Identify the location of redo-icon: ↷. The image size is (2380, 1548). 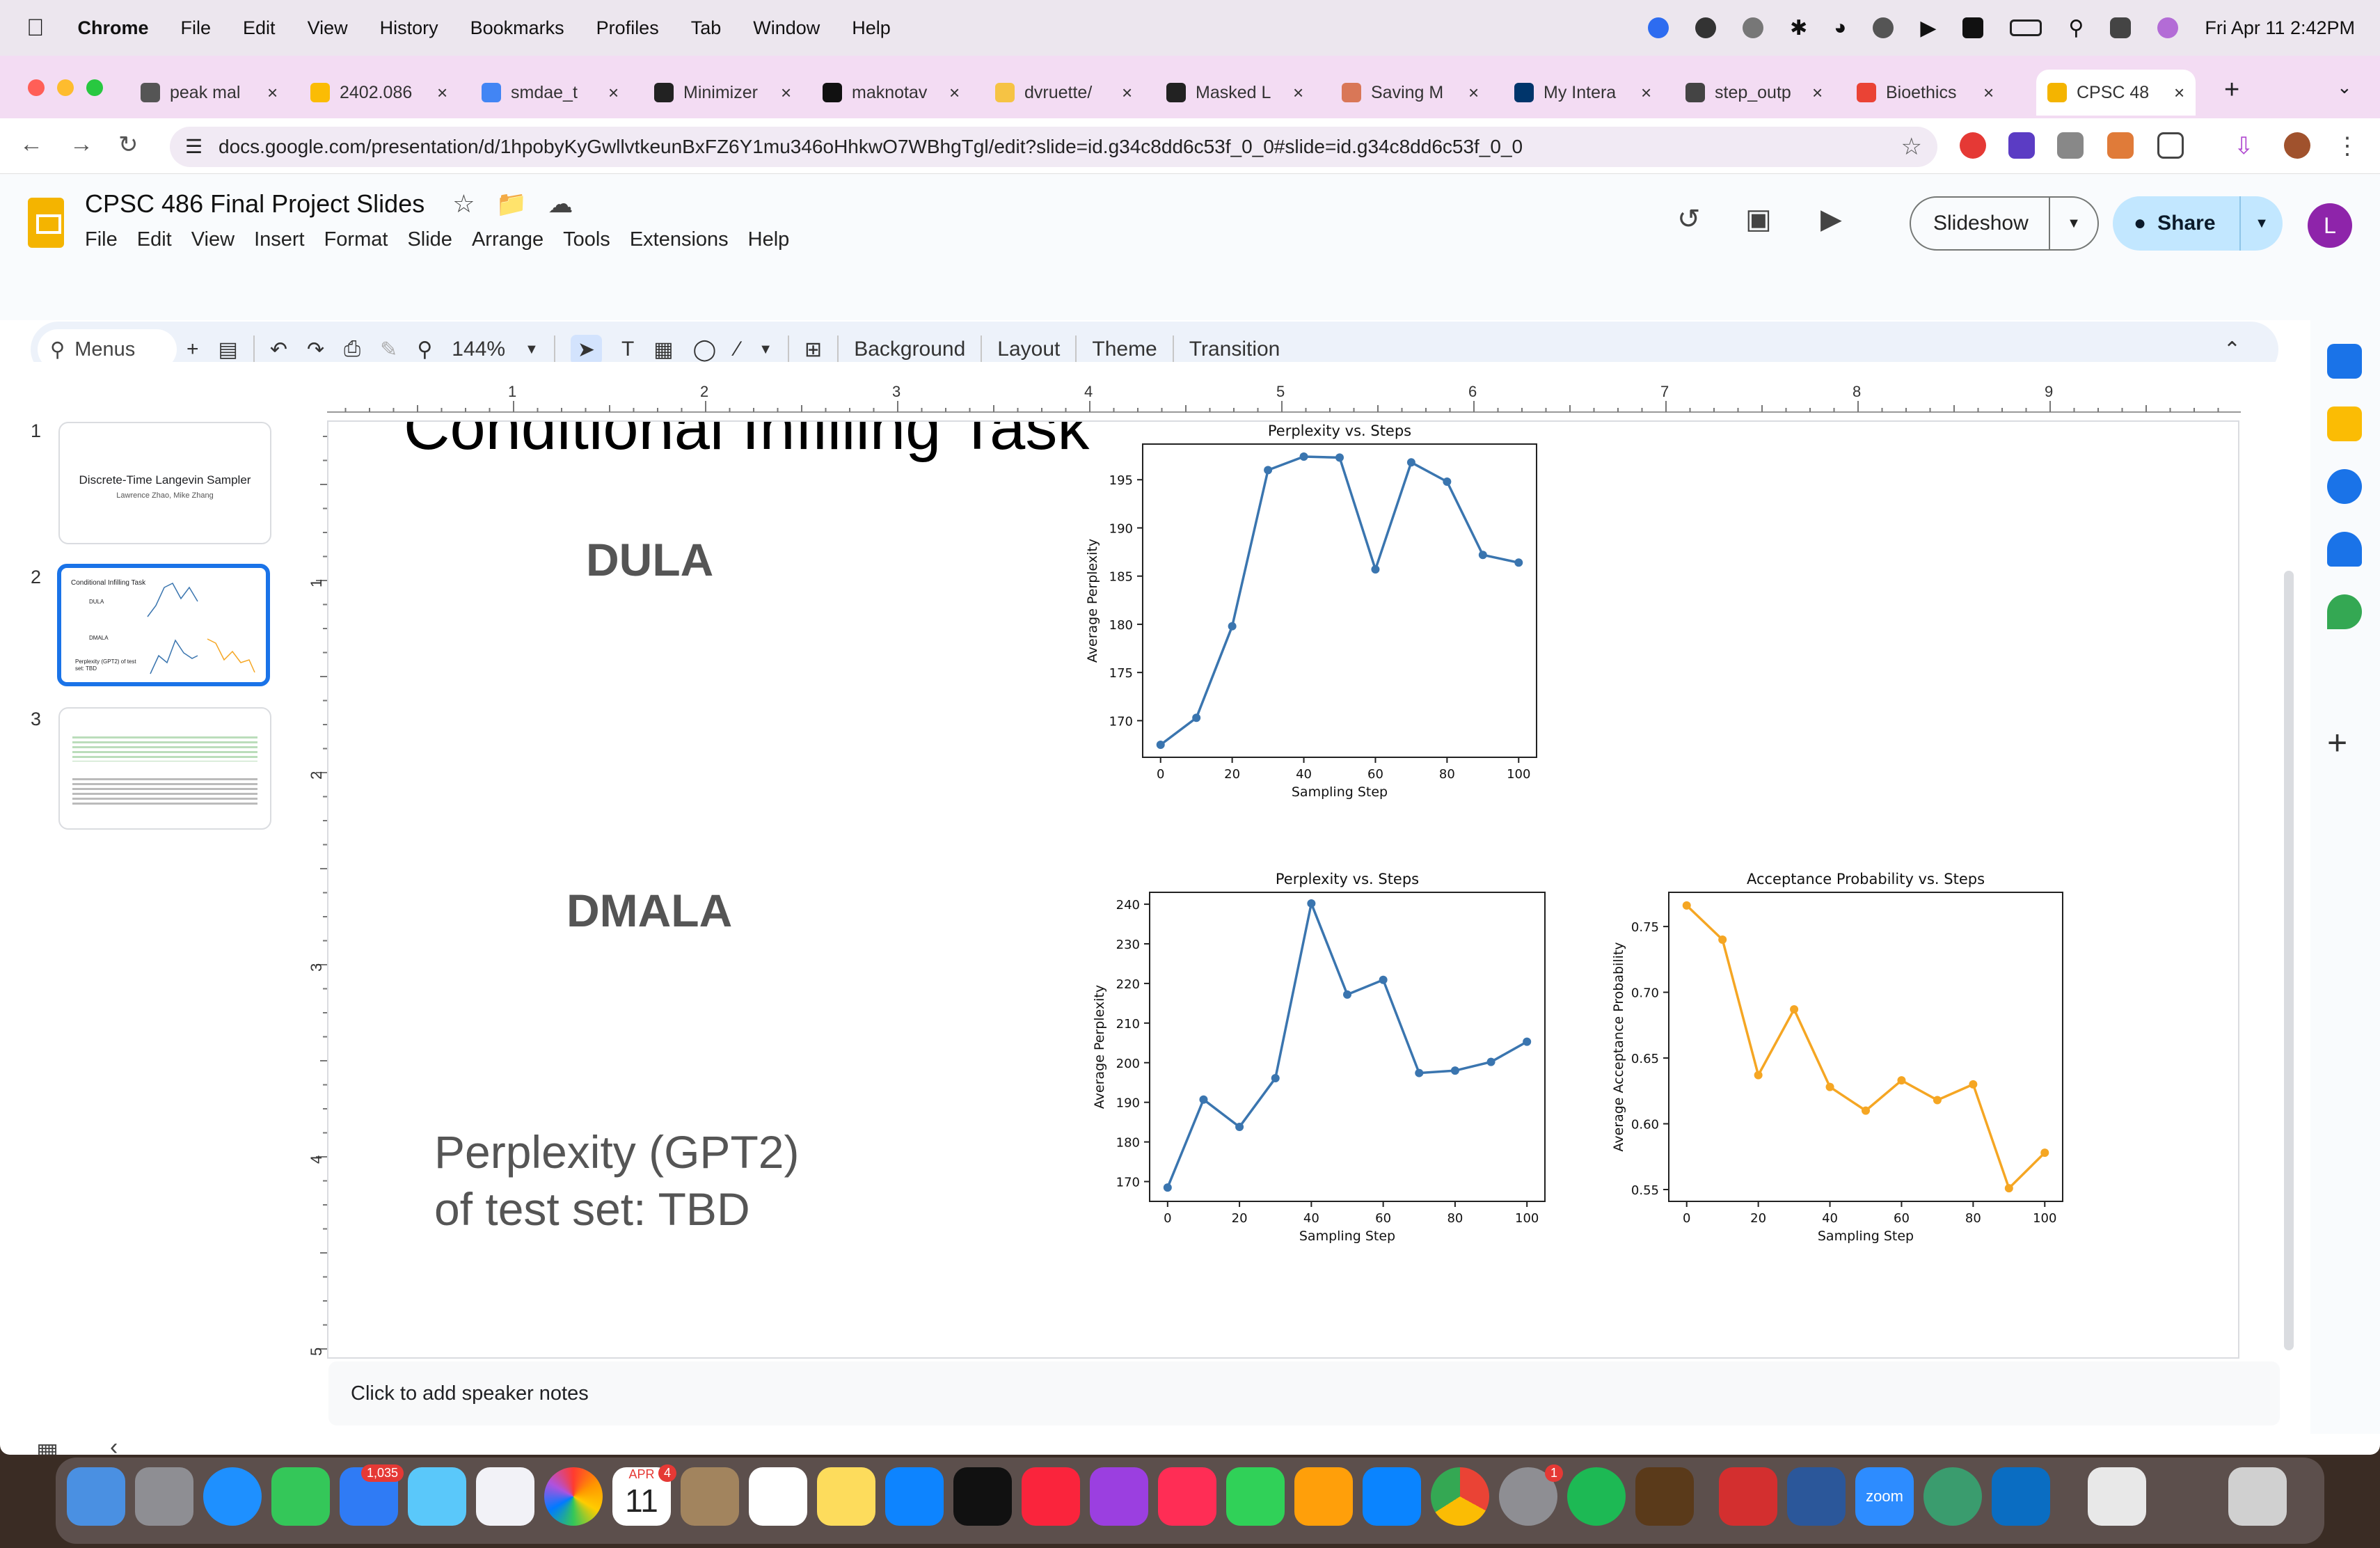
(316, 349).